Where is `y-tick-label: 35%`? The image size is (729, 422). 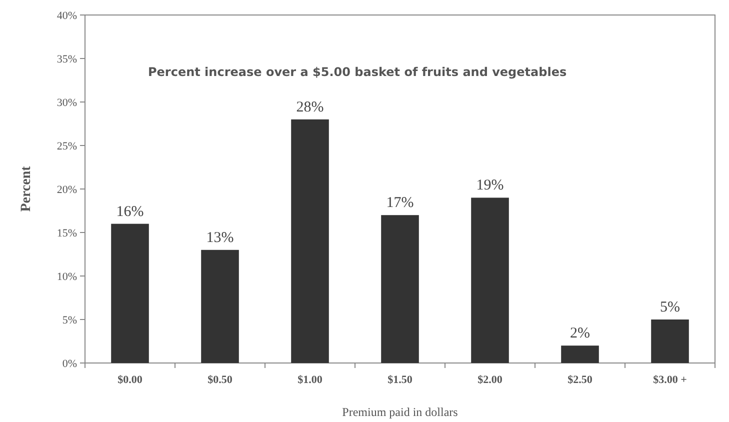 y-tick-label: 35% is located at coordinates (66, 59).